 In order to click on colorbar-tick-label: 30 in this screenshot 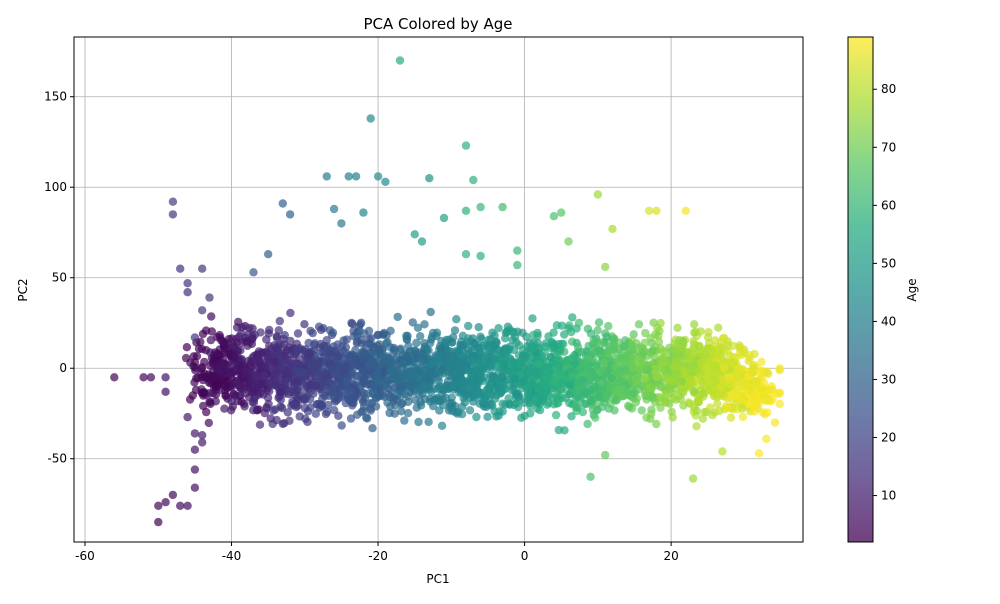, I will do `click(888, 379)`.